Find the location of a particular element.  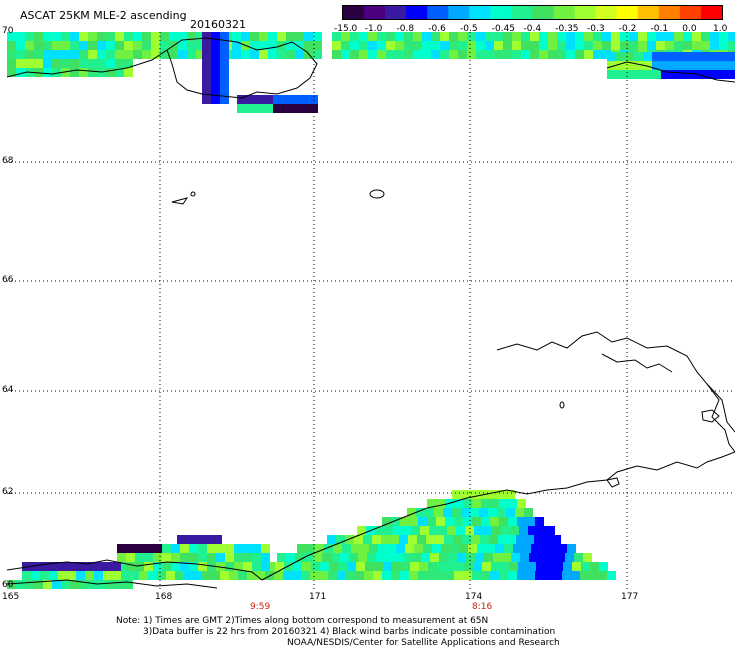

island-small is located at coordinates (180, 201).